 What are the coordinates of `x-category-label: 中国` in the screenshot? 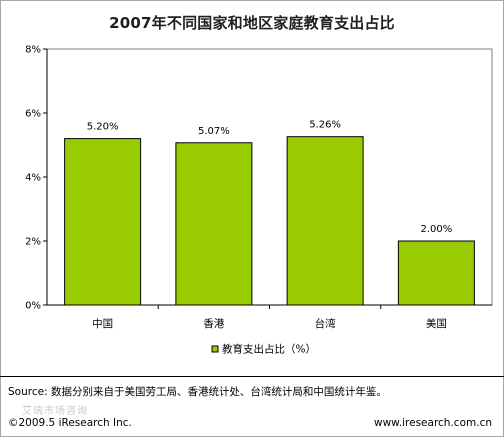 It's located at (102, 323).